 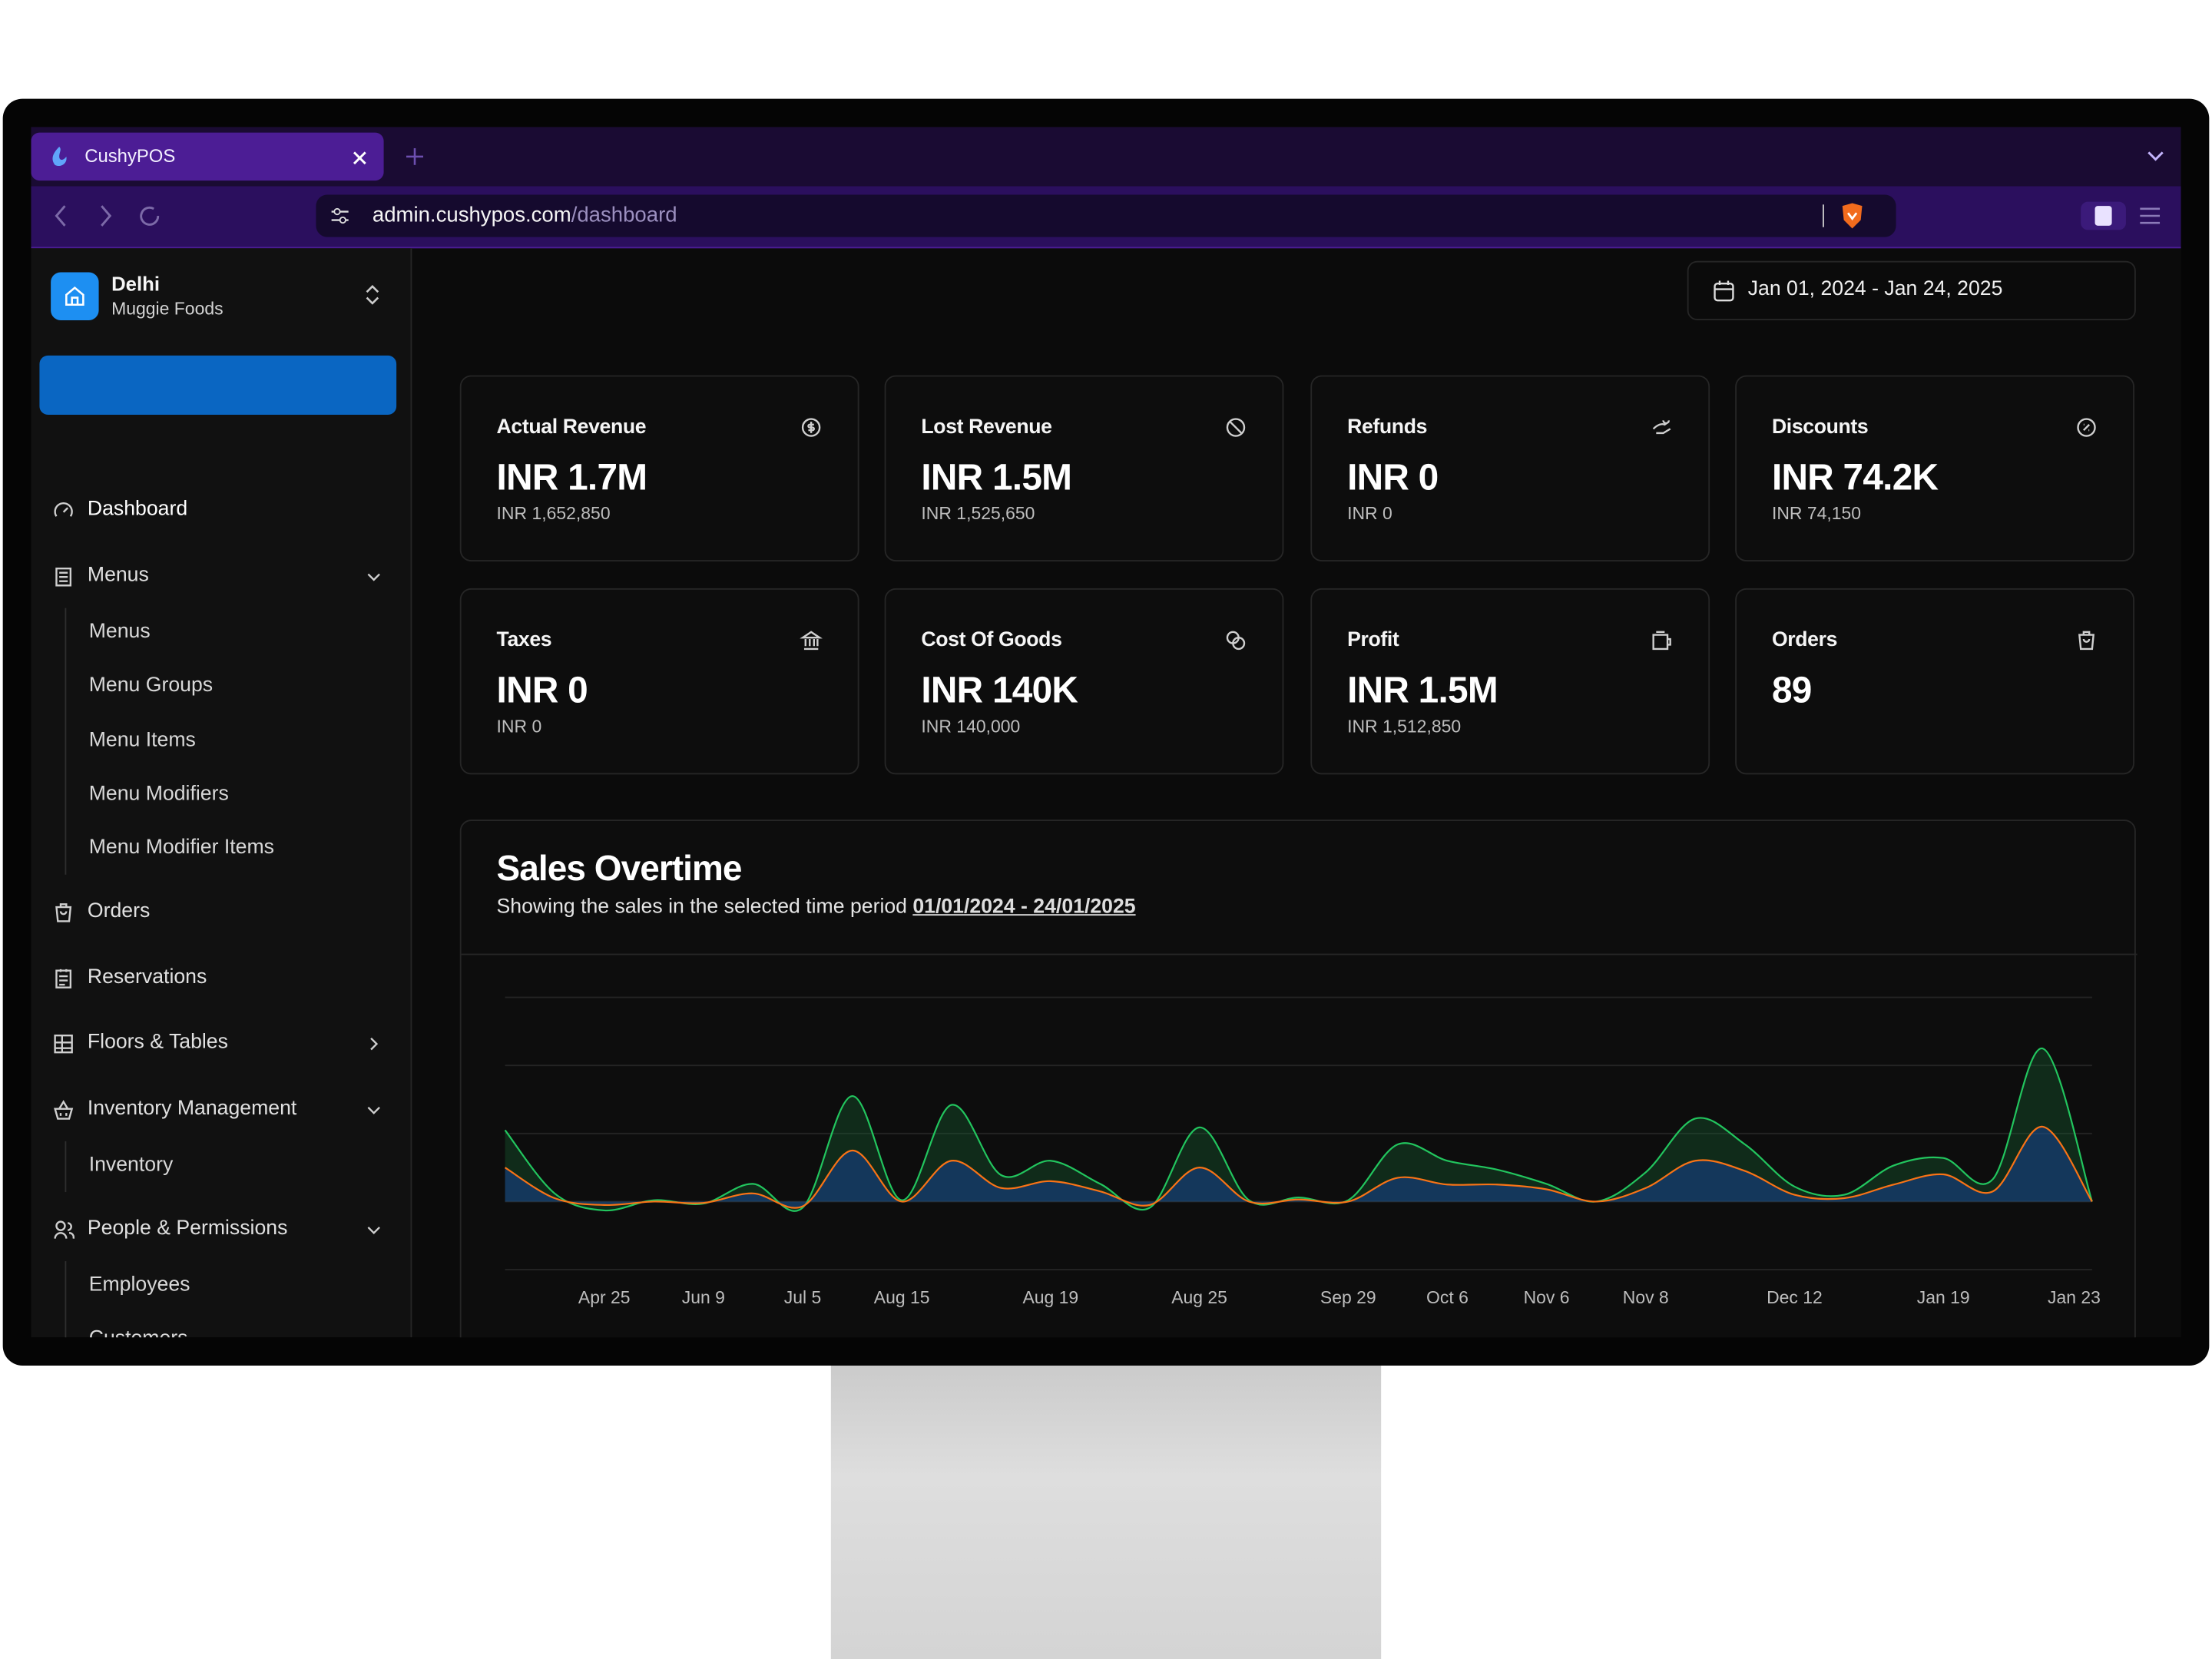 What do you see at coordinates (415, 156) in the screenshot?
I see `new-tab` at bounding box center [415, 156].